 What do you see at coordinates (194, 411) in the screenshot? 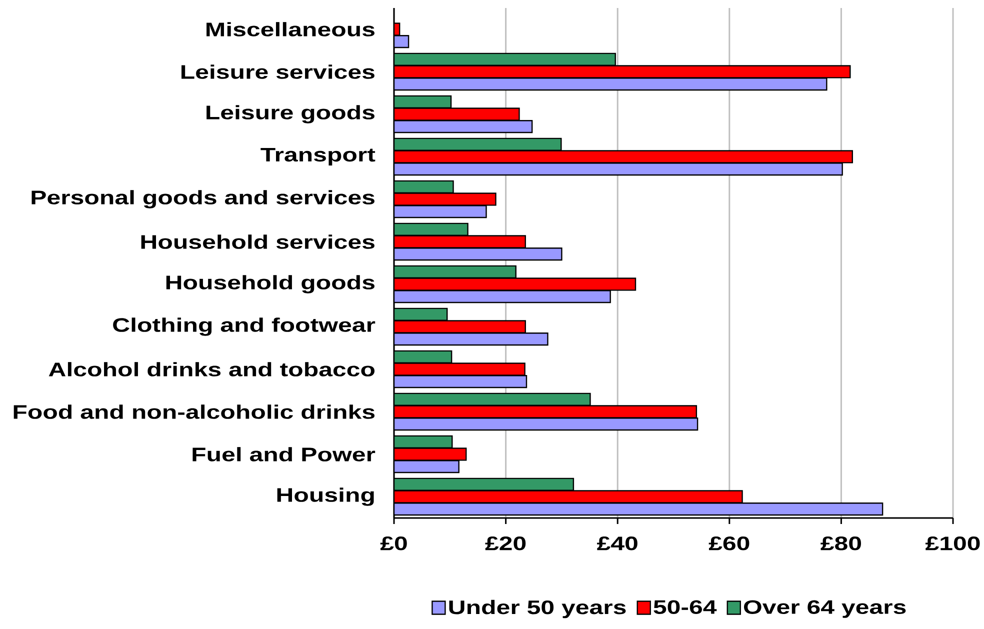
I see `y-tick-label: Food and non-alcoholic drinks` at bounding box center [194, 411].